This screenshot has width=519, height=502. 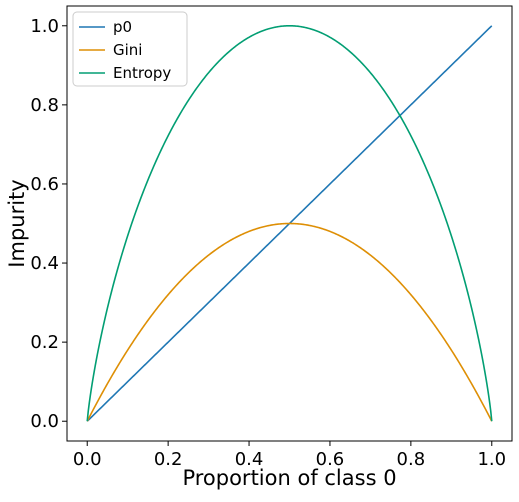 I want to click on y-axis-ticks: 0.0 0.2 0.4 0.6 0.8 1.0, so click(x=48, y=224).